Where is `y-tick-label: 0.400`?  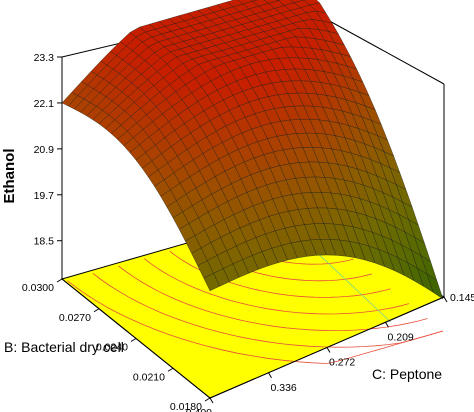
y-tick-label: 0.400 is located at coordinates (199, 409).